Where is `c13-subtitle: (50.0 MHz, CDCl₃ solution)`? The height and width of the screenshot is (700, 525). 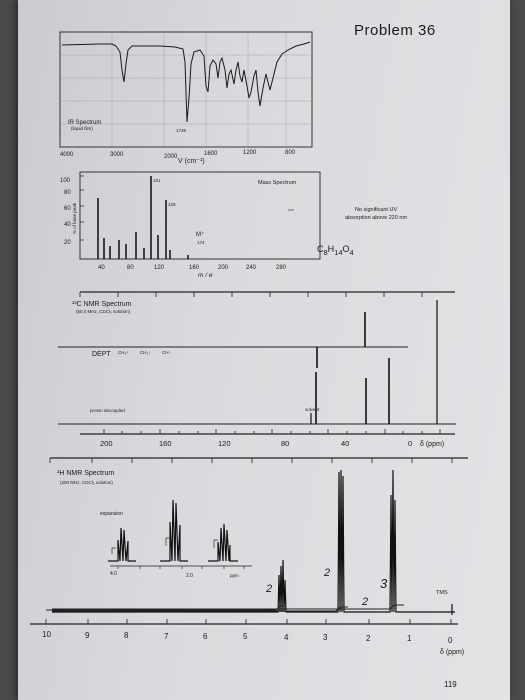 c13-subtitle: (50.0 MHz, CDCl₃ solution) is located at coordinates (103, 311).